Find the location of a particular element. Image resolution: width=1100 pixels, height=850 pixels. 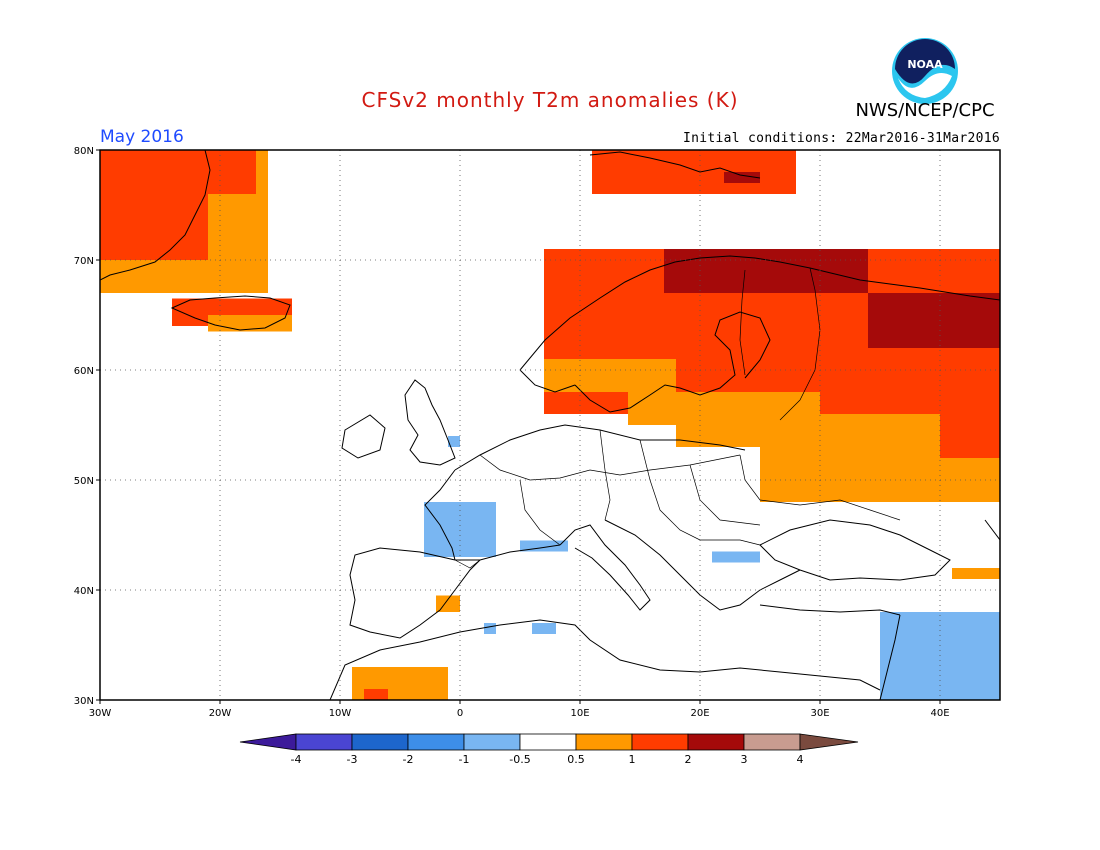

coastline-iceland is located at coordinates (230, 313).